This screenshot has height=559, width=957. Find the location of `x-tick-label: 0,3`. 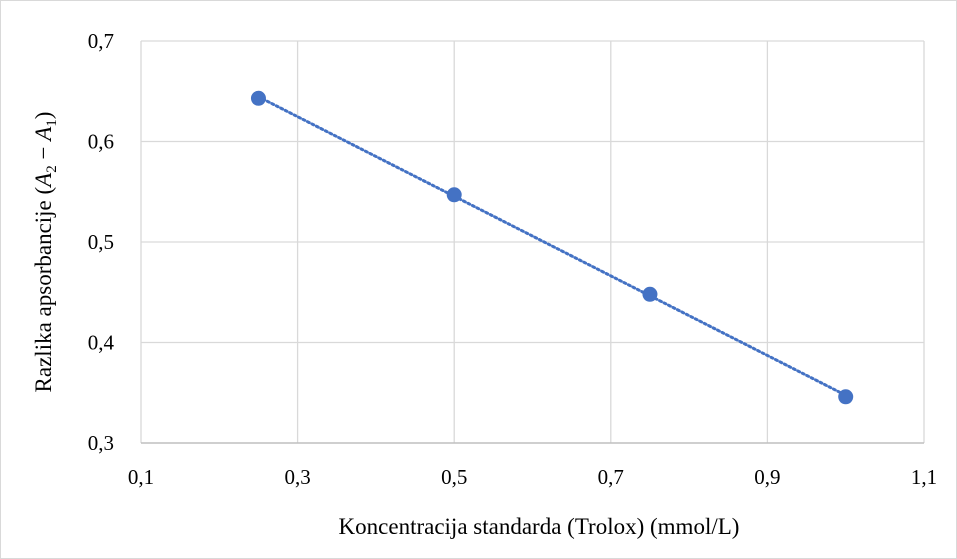

x-tick-label: 0,3 is located at coordinates (297, 477).